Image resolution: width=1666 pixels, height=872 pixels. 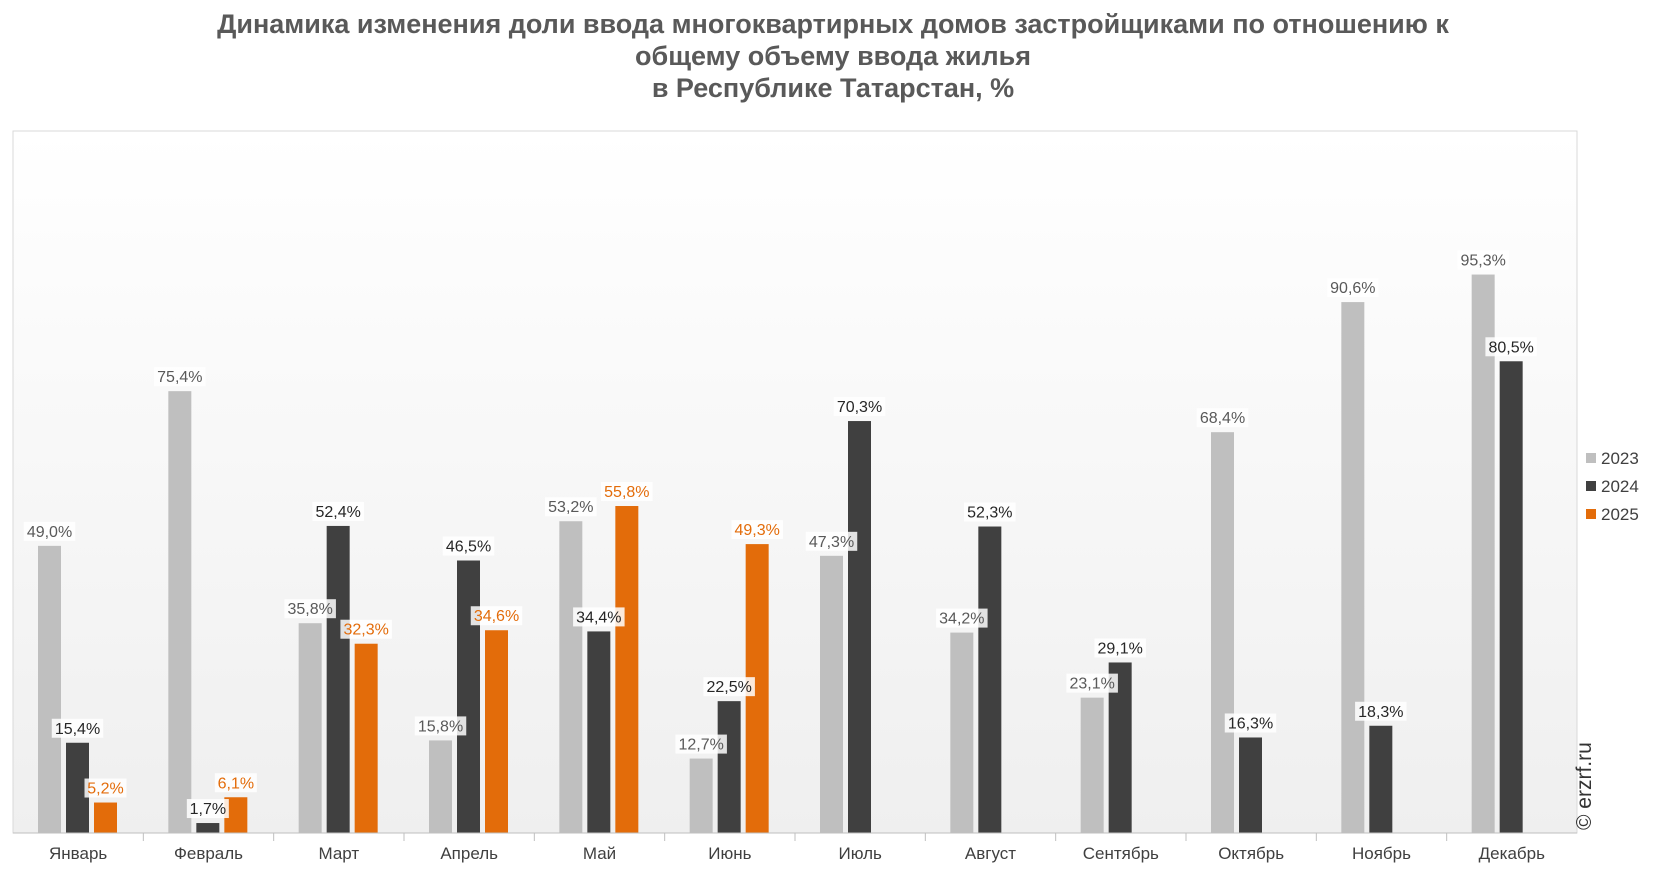 I want to click on data-label-2024: 34,4%, so click(x=598, y=617).